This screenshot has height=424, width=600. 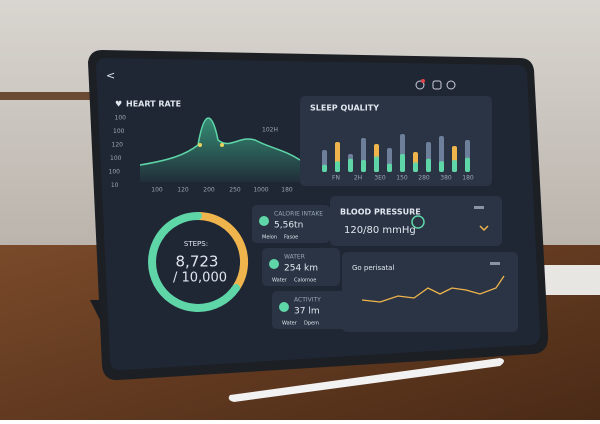 What do you see at coordinates (110, 75) in the screenshot?
I see `back-button: <` at bounding box center [110, 75].